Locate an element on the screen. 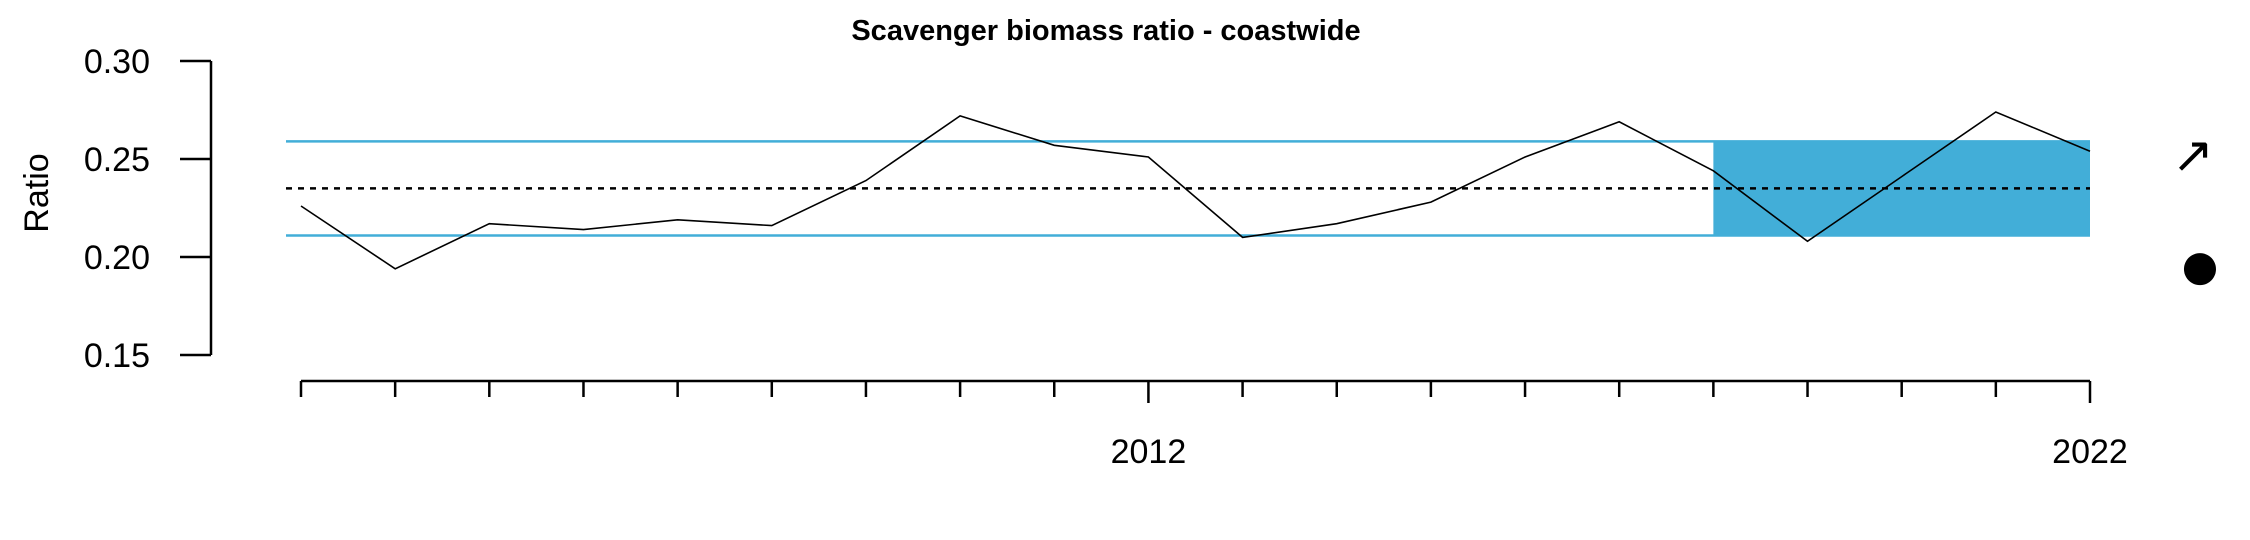 The image size is (2250, 540). y-tick-label: 0.20 is located at coordinates (117, 258).